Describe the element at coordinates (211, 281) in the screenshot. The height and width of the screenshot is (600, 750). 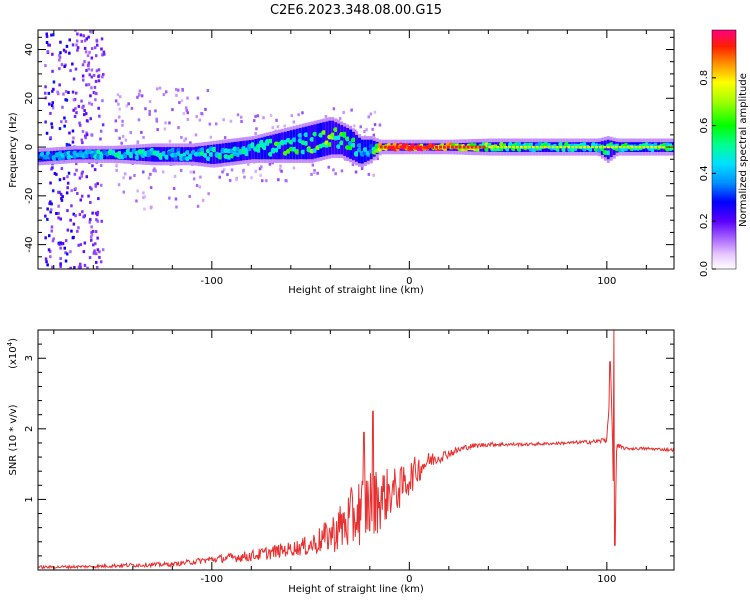
I see `spectrogram-x-tick-label: -100` at that location.